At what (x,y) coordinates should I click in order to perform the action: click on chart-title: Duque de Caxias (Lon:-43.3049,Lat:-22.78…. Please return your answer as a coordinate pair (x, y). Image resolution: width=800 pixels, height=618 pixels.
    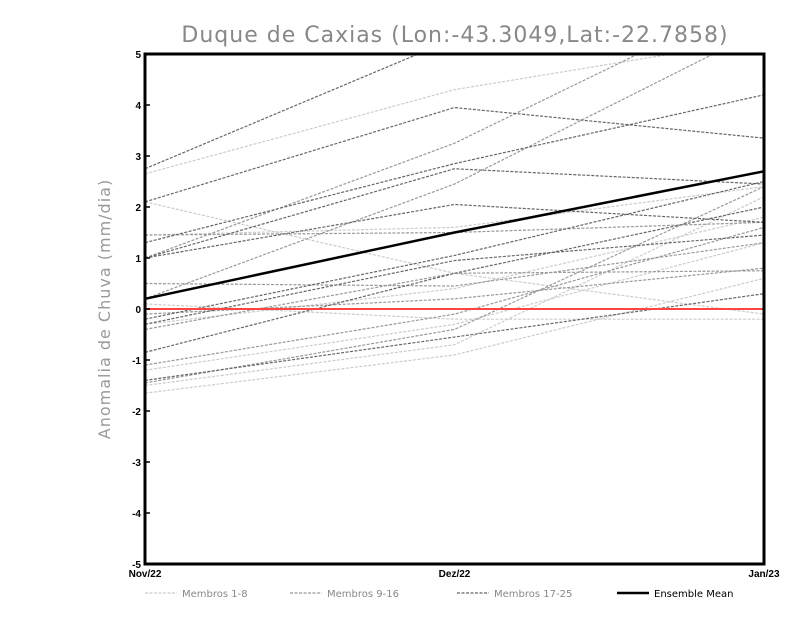
    Looking at the image, I should click on (454, 35).